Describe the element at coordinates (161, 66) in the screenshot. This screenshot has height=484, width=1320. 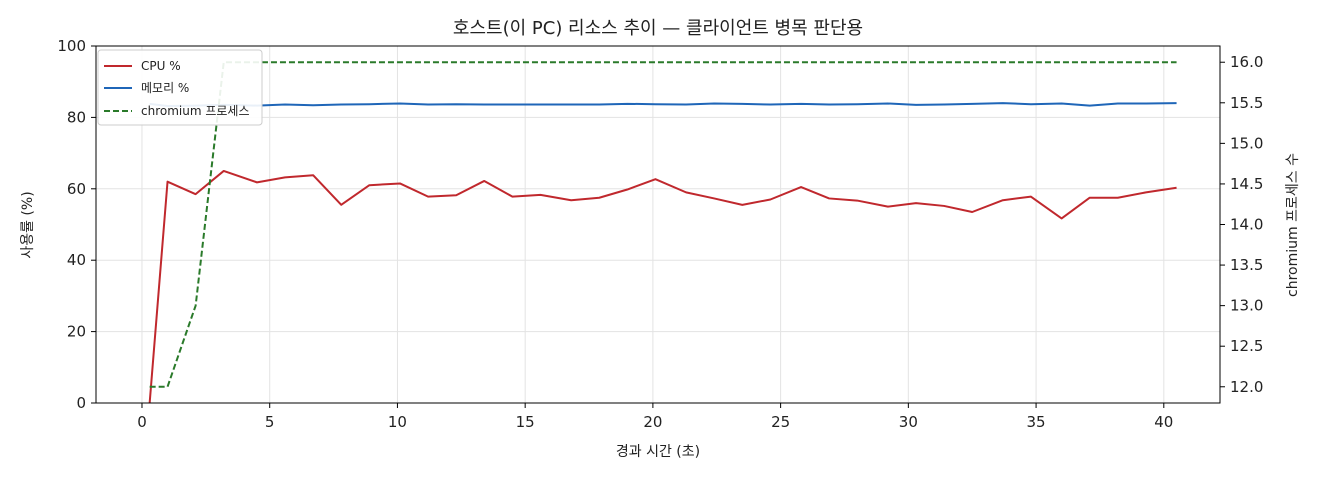
I see `legend-cpu-label: CPU %` at that location.